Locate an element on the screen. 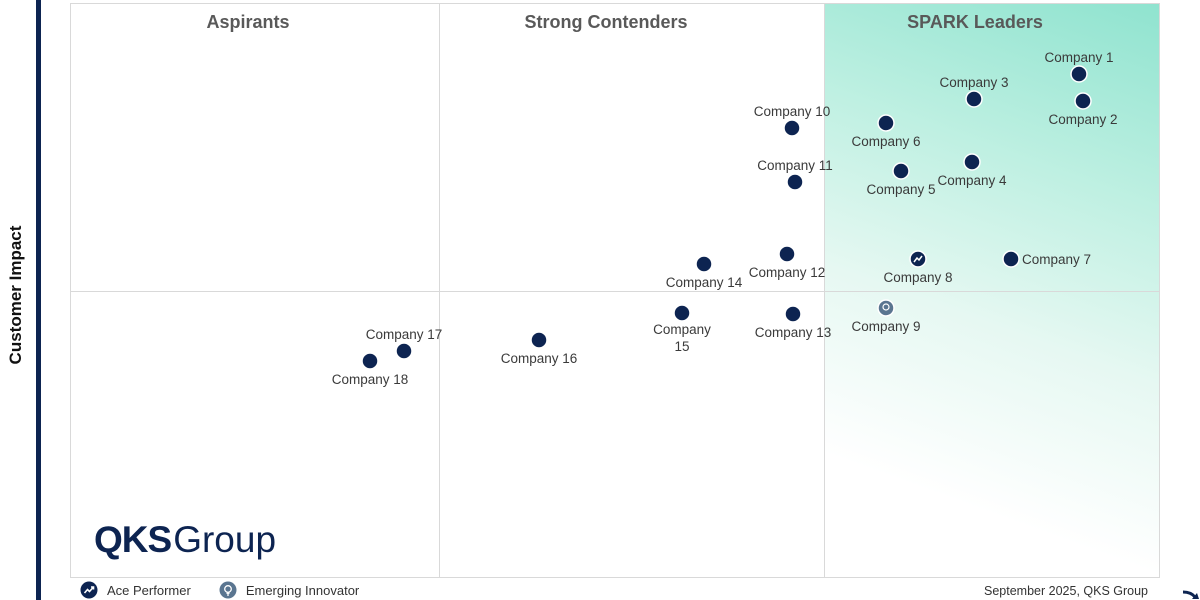  y-axis-label: Customer Impact is located at coordinates (15, 295).